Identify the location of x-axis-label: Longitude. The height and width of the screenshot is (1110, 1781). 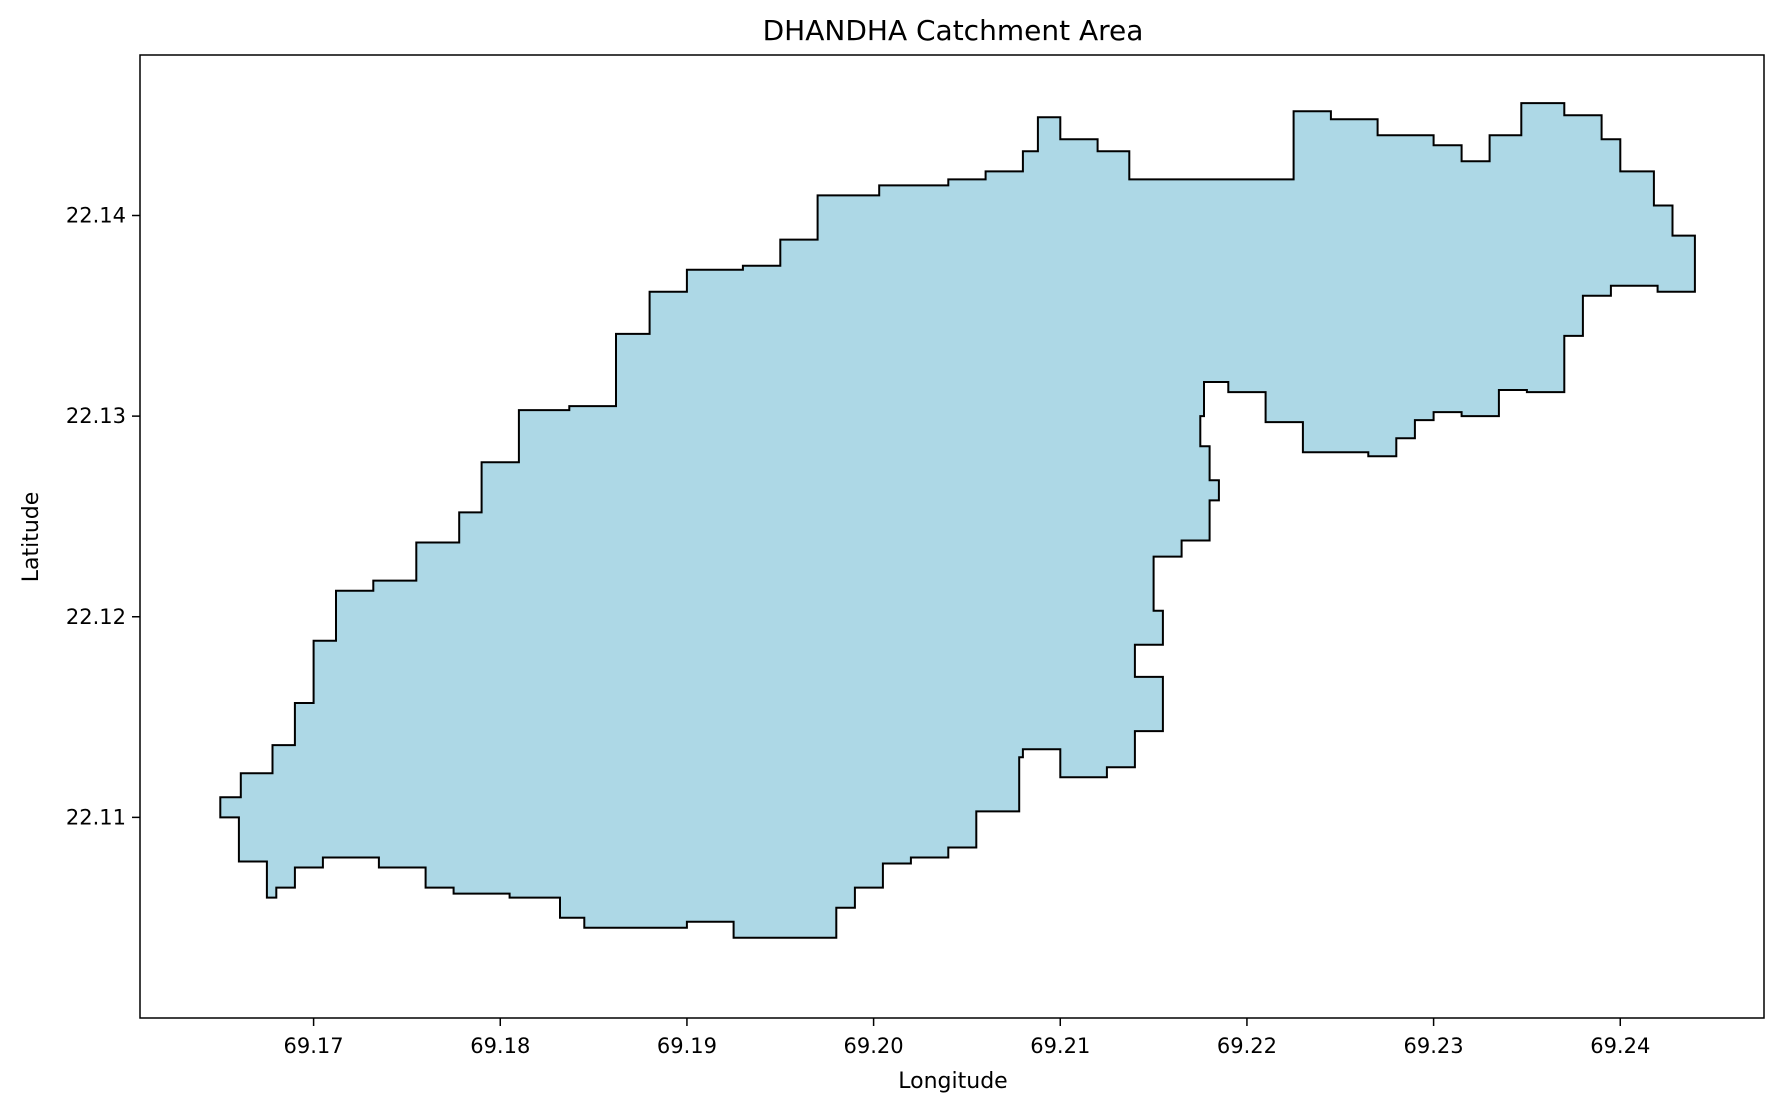
(952, 1081).